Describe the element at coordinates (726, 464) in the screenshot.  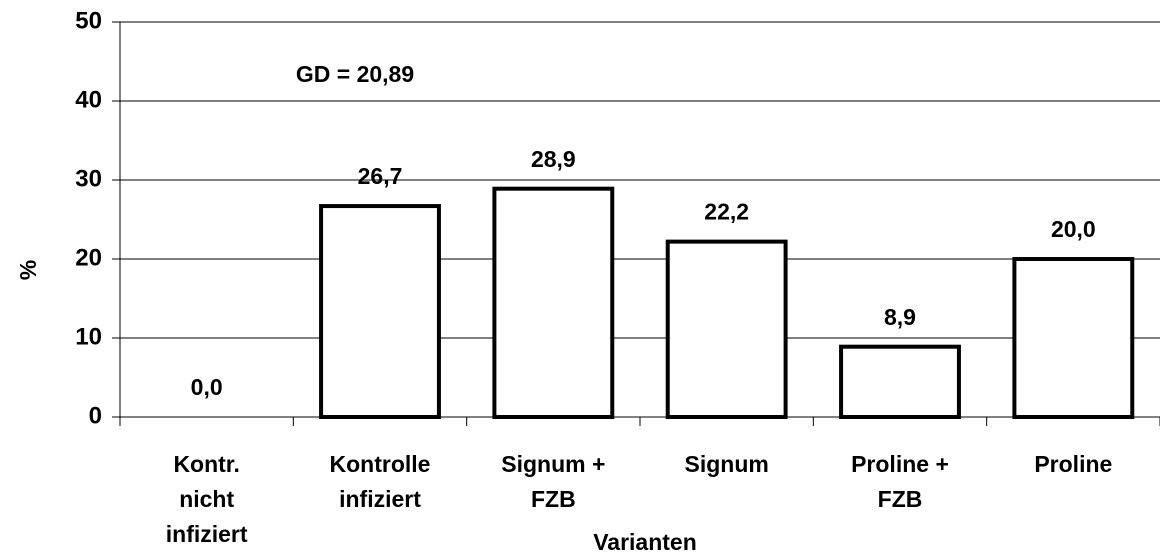
I see `x-tick-label: Signum` at that location.